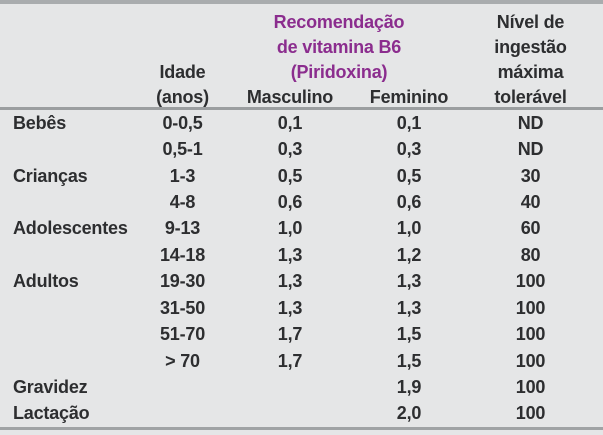 The width and height of the screenshot is (603, 435). What do you see at coordinates (182, 254) in the screenshot?
I see `cell-age-range: 14-18` at bounding box center [182, 254].